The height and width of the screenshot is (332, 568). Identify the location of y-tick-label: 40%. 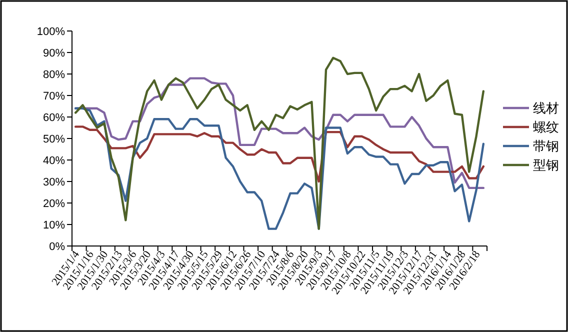
(54, 160).